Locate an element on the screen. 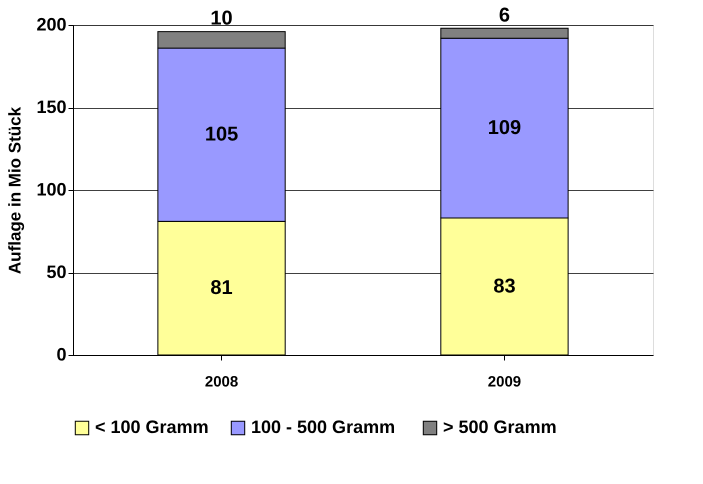  y-tick-label: 150 is located at coordinates (51, 107).